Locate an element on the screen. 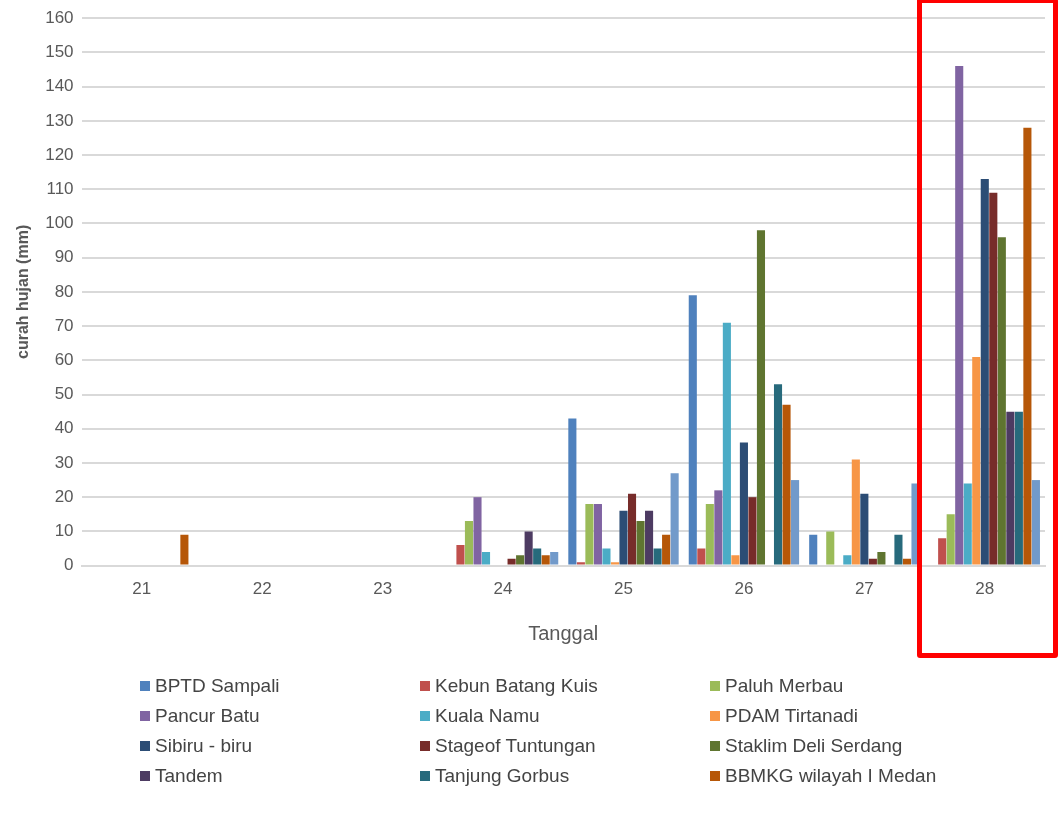 Image resolution: width=1060 pixels, height=830 pixels. x-tick-label: 27 is located at coordinates (864, 589).